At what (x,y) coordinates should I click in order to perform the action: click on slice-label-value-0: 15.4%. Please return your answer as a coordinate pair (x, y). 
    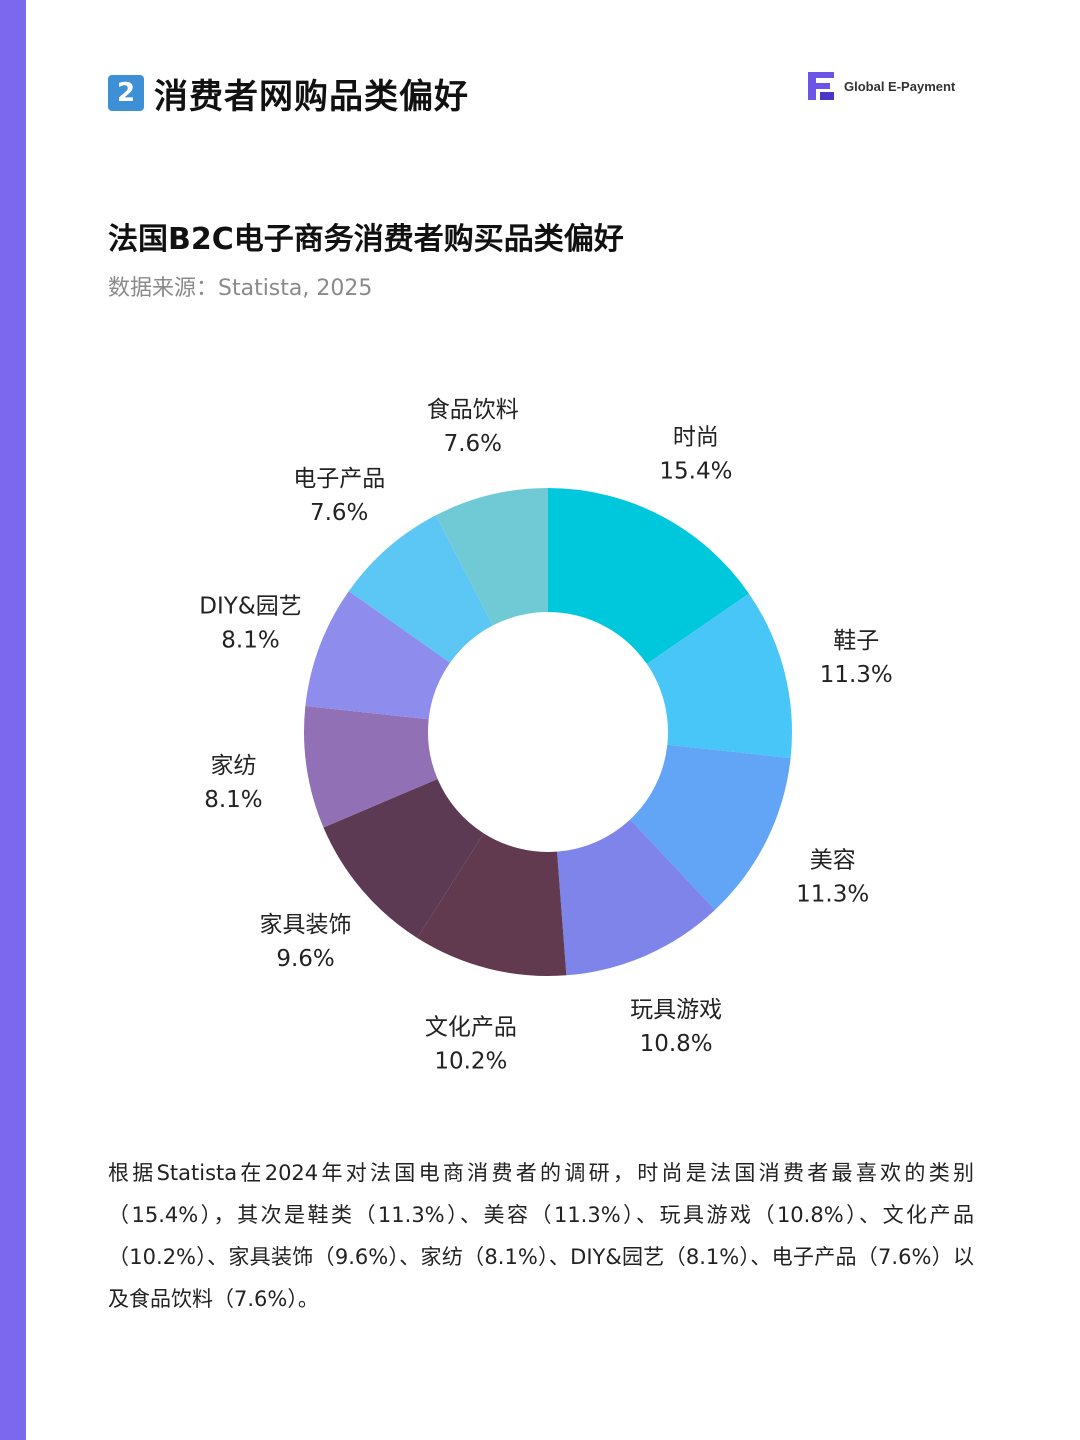
    Looking at the image, I should click on (695, 471).